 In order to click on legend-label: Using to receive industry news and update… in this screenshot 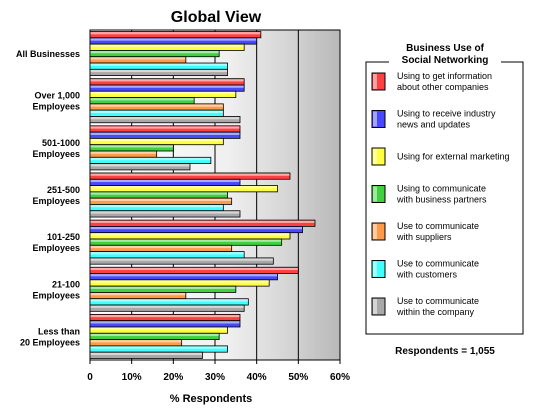, I will do `click(446, 119)`.